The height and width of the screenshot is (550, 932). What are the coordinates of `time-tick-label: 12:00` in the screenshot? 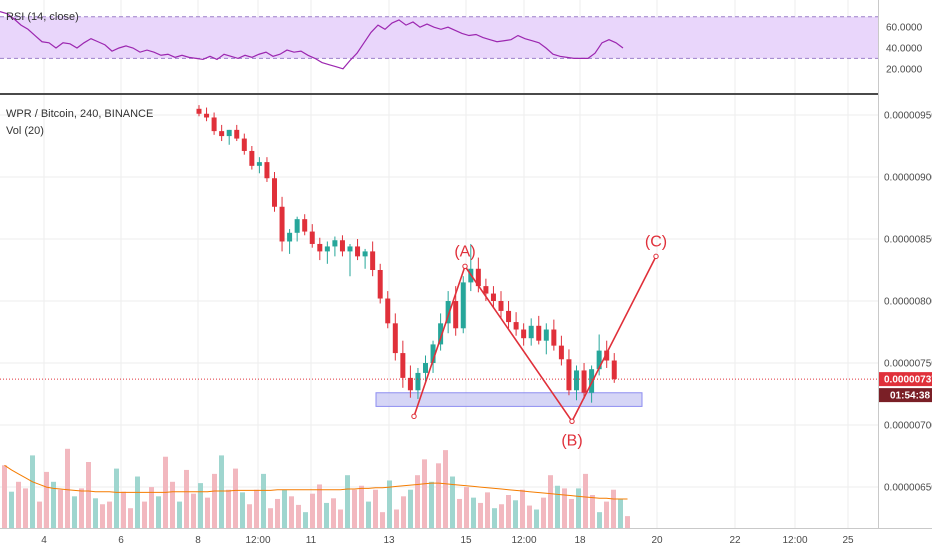 It's located at (794, 540).